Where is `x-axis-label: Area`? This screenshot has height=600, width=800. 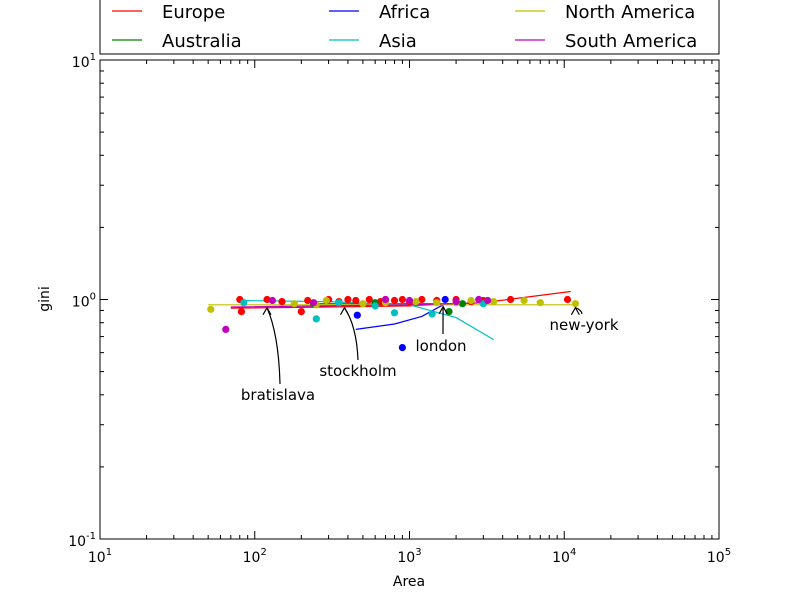
x-axis-label: Area is located at coordinates (409, 582).